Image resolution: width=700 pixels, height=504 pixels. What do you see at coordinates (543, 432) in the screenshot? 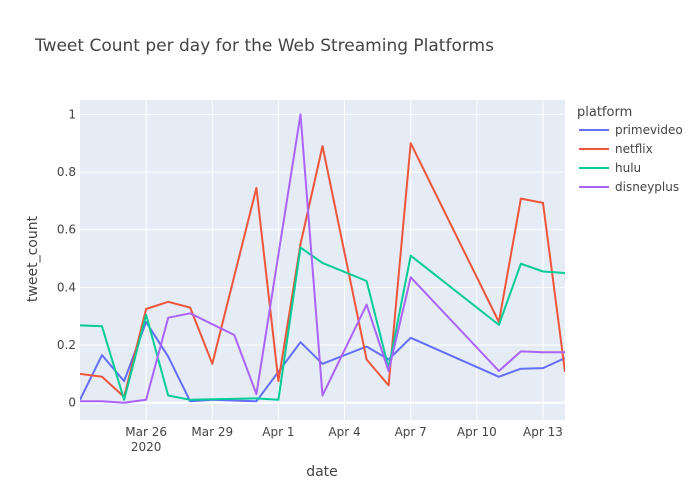
I see `x-tick-label: Apr 13` at bounding box center [543, 432].